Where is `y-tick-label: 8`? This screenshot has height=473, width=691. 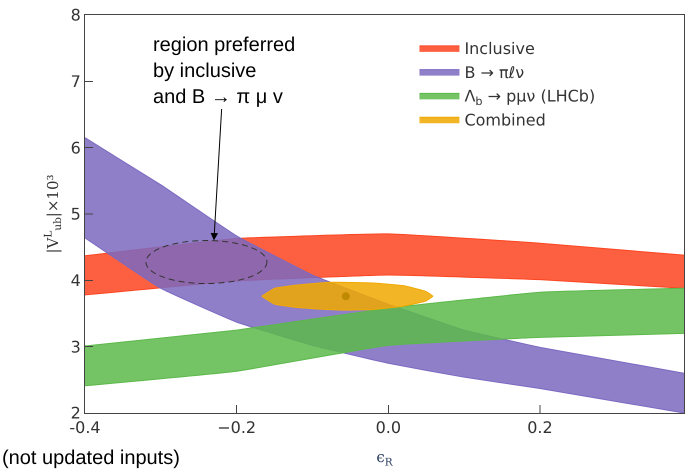 y-tick-label: 8 is located at coordinates (75, 15).